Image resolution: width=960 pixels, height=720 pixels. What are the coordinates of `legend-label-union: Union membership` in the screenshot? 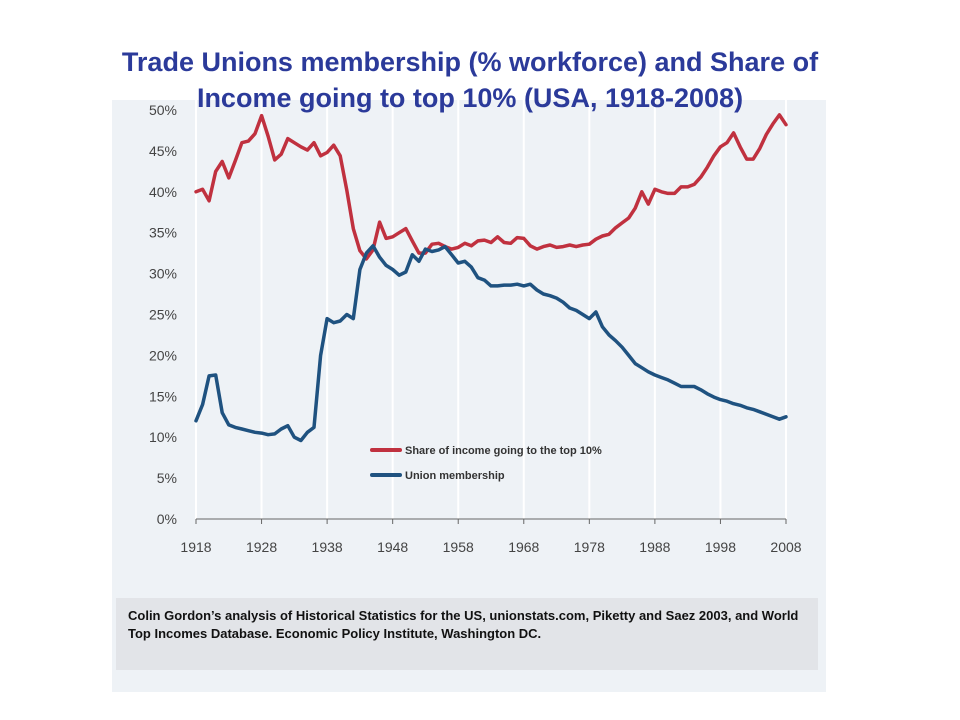 It's located at (455, 476).